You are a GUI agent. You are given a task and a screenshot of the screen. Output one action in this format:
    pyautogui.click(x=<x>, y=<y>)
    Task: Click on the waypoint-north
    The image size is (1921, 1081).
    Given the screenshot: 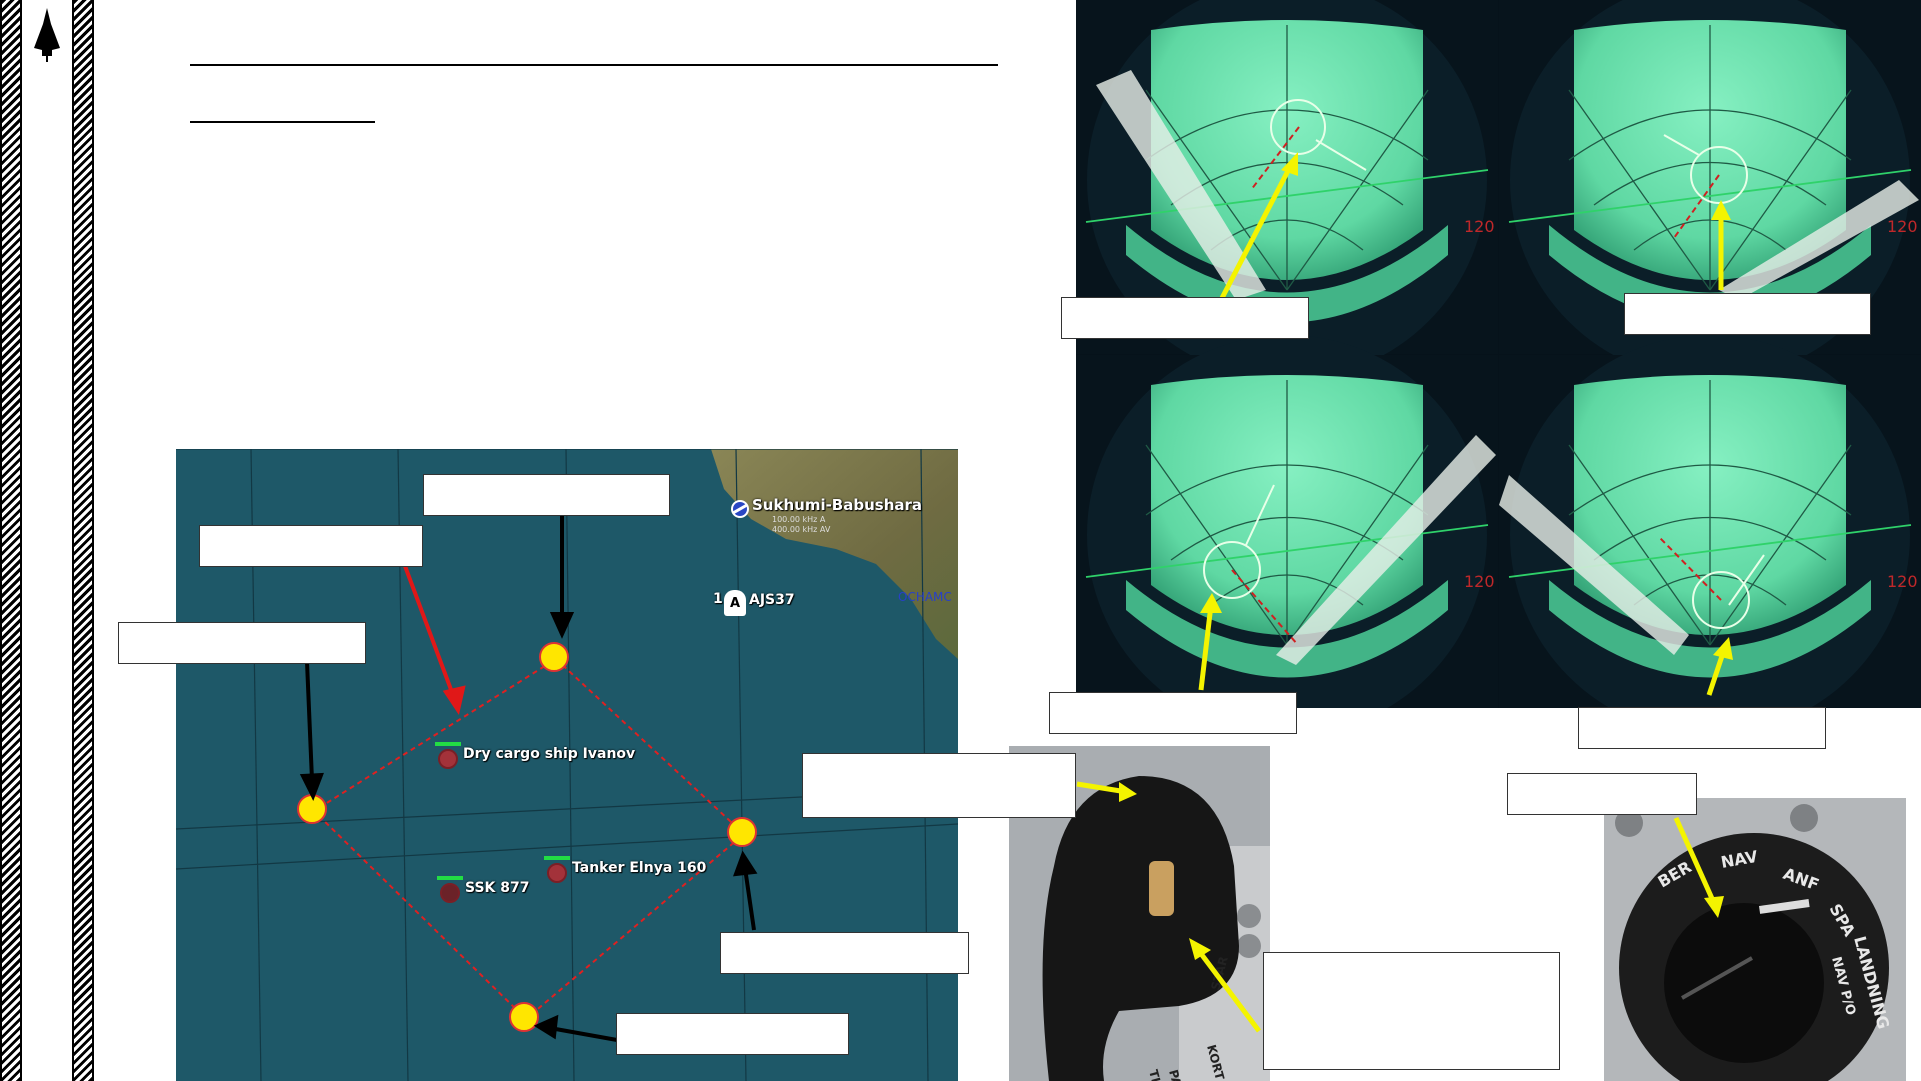 What is the action you would take?
    pyautogui.click(x=554, y=657)
    